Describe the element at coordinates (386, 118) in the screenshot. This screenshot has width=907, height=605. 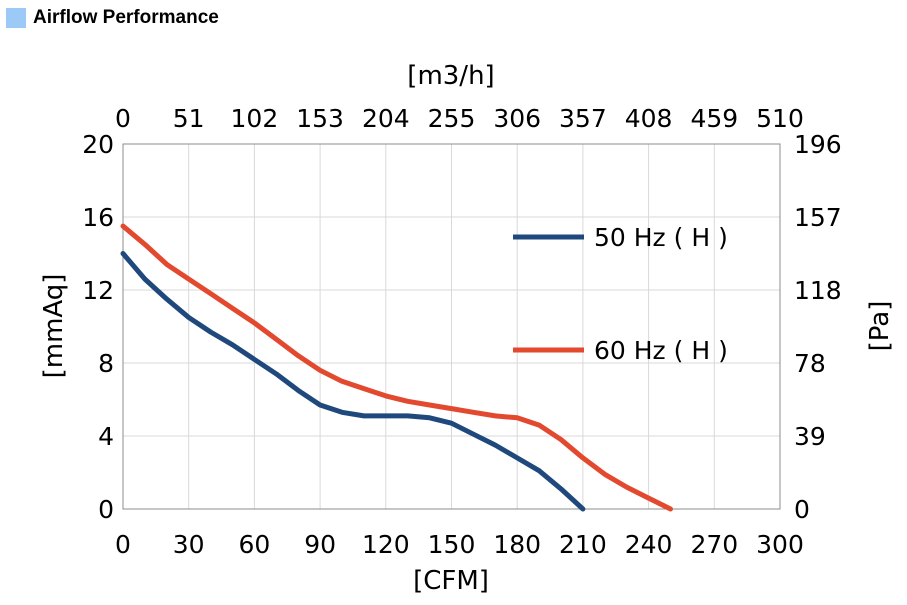
I see `x2-tick-label: 204` at that location.